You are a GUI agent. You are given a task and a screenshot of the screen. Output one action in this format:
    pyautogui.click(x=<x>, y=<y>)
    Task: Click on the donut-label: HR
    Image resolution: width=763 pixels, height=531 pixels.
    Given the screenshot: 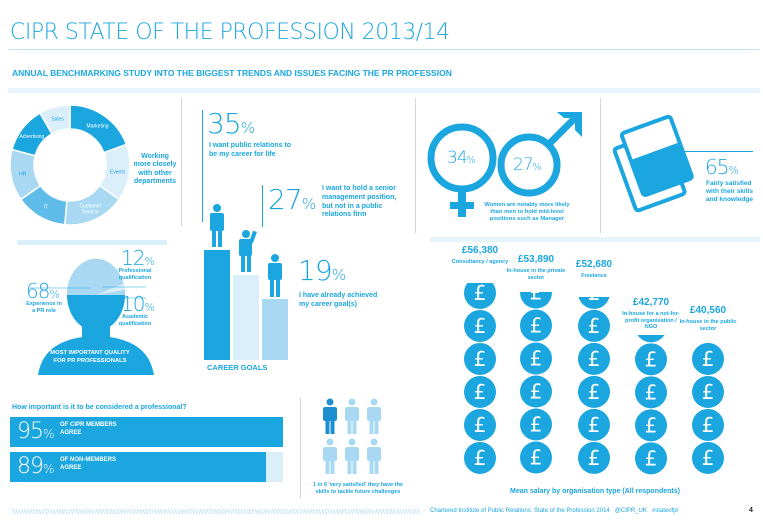 What is the action you would take?
    pyautogui.click(x=23, y=174)
    